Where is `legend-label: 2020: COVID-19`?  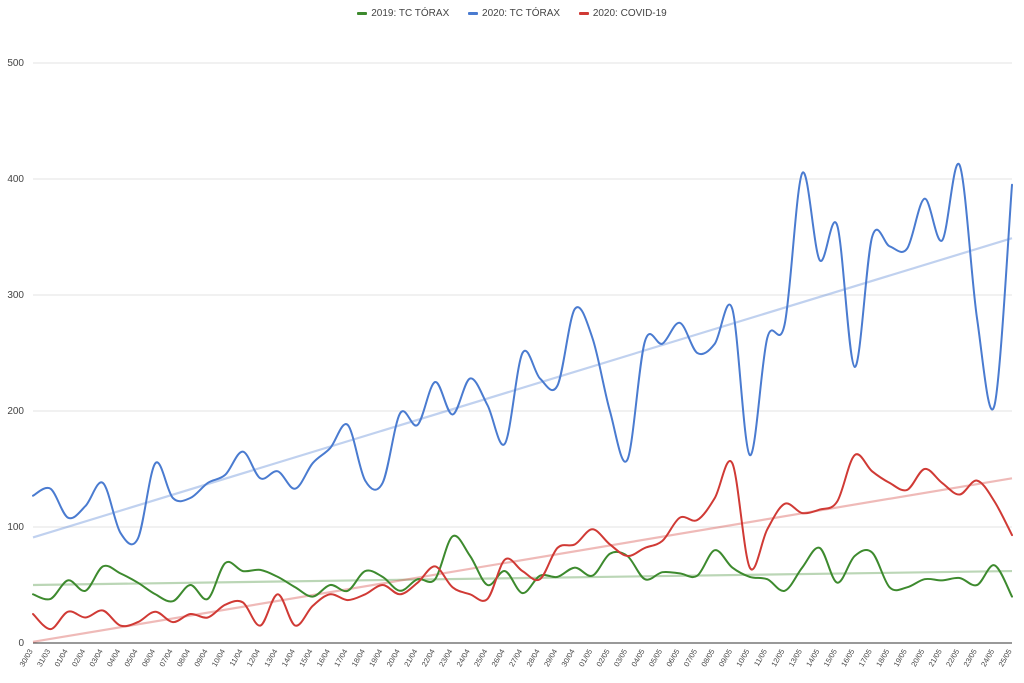 legend-label: 2020: COVID-19 is located at coordinates (629, 13).